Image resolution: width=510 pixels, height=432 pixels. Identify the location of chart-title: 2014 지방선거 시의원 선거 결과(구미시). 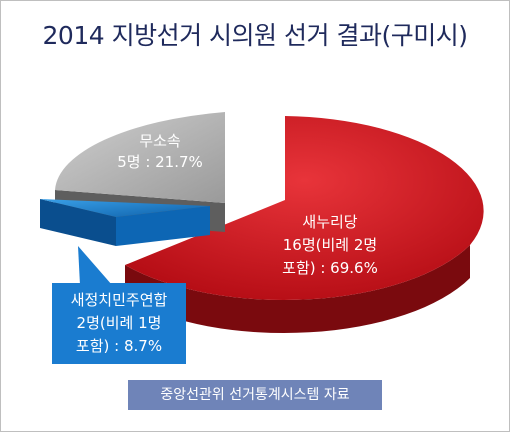
(255, 35).